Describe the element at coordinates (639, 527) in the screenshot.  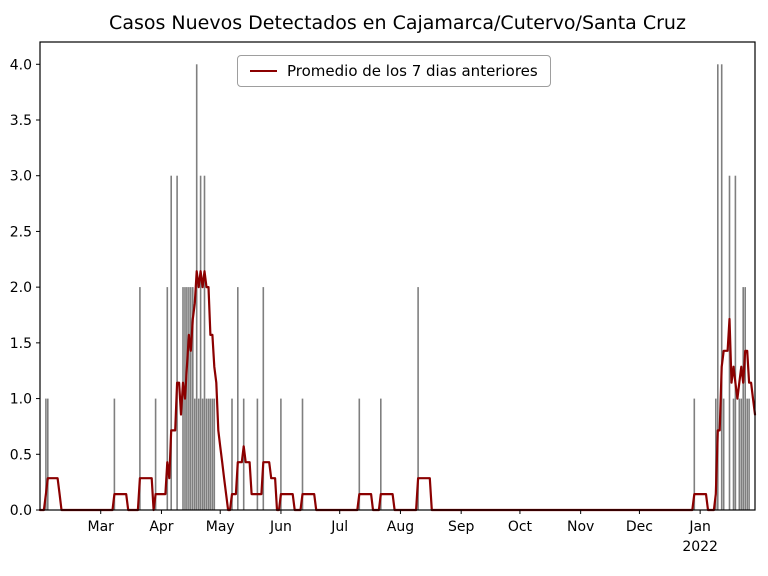
I see `x-tick-label: Dec` at that location.